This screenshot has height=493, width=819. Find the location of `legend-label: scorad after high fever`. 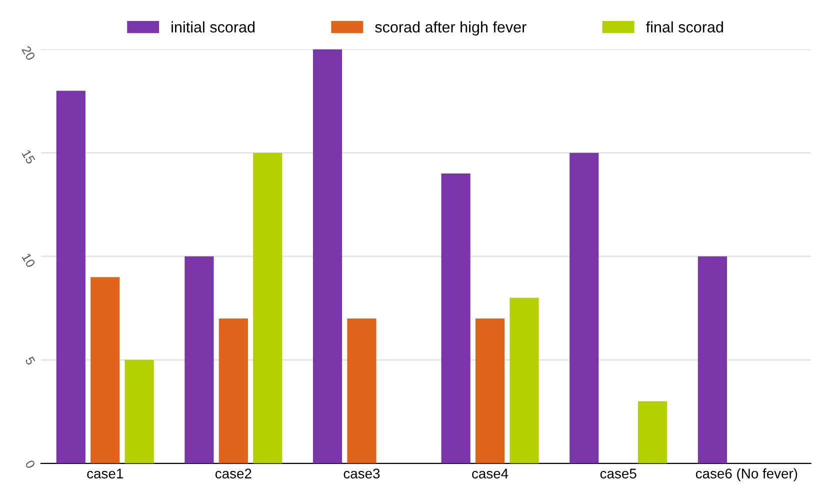

legend-label: scorad after high fever is located at coordinates (450, 28).